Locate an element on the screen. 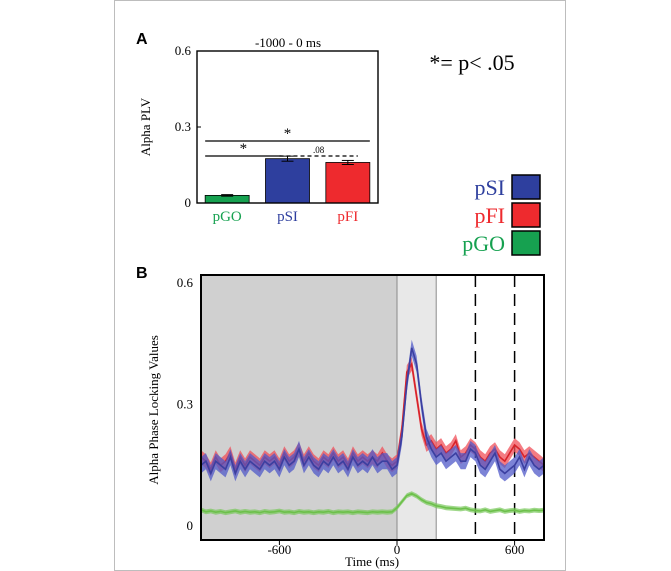 The image size is (671, 571). legend: pSI pFI pGO is located at coordinates (501, 215).